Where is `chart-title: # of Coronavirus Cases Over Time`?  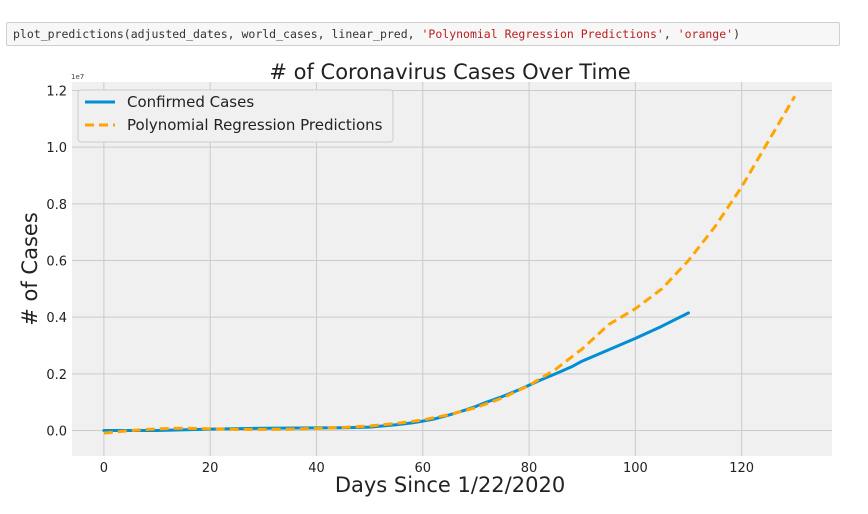
chart-title: # of Coronavirus Cases Over Time is located at coordinates (449, 72).